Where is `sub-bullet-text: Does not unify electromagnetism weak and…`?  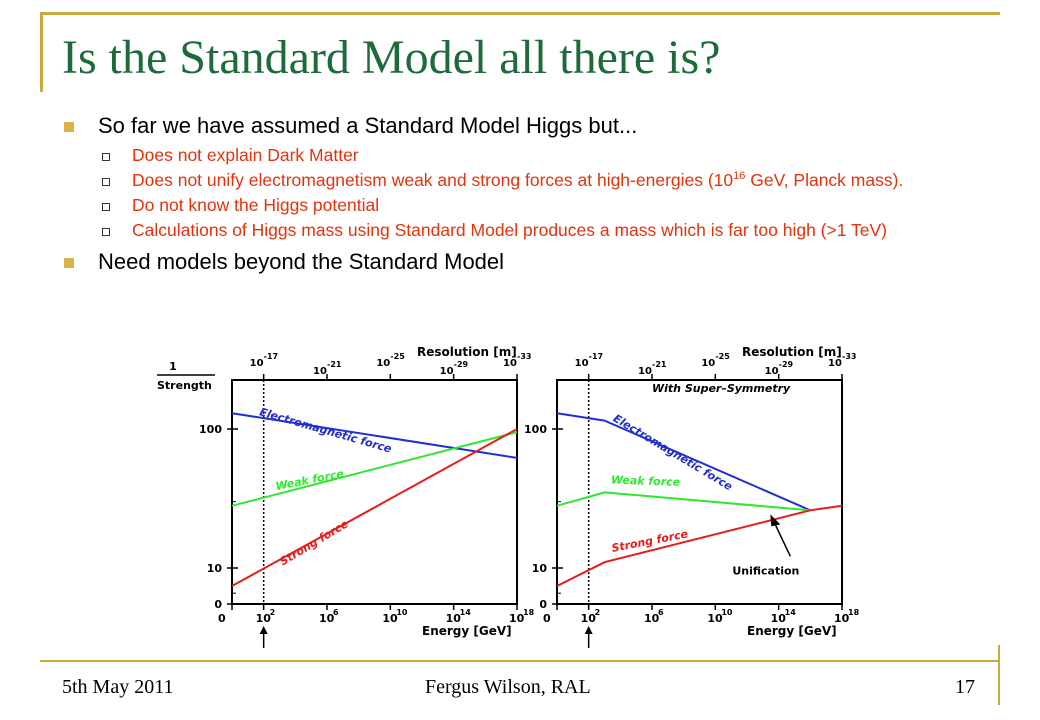
sub-bullet-text: Does not unify electromagnetism weak and… is located at coordinates (433, 180).